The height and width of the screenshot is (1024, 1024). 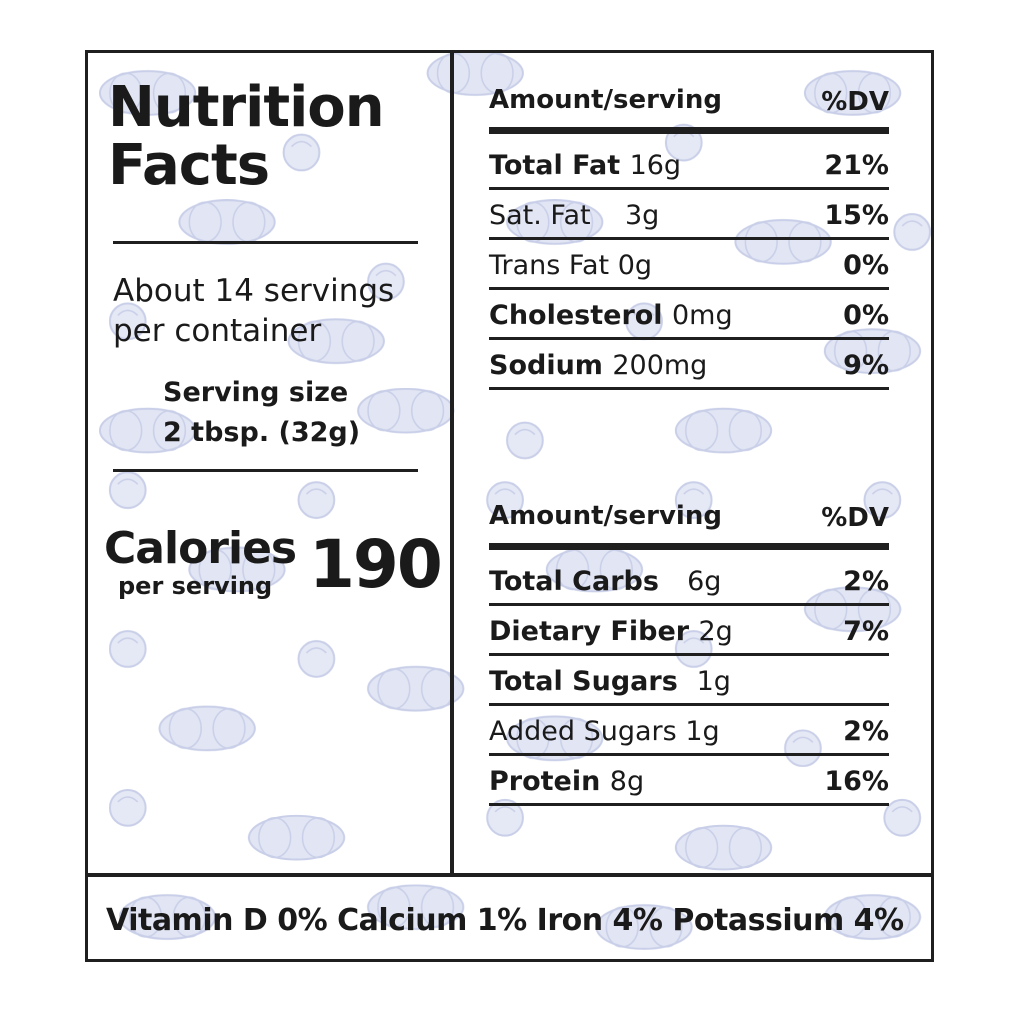 I want to click on nutrient-dv: 21%, so click(x=856, y=165).